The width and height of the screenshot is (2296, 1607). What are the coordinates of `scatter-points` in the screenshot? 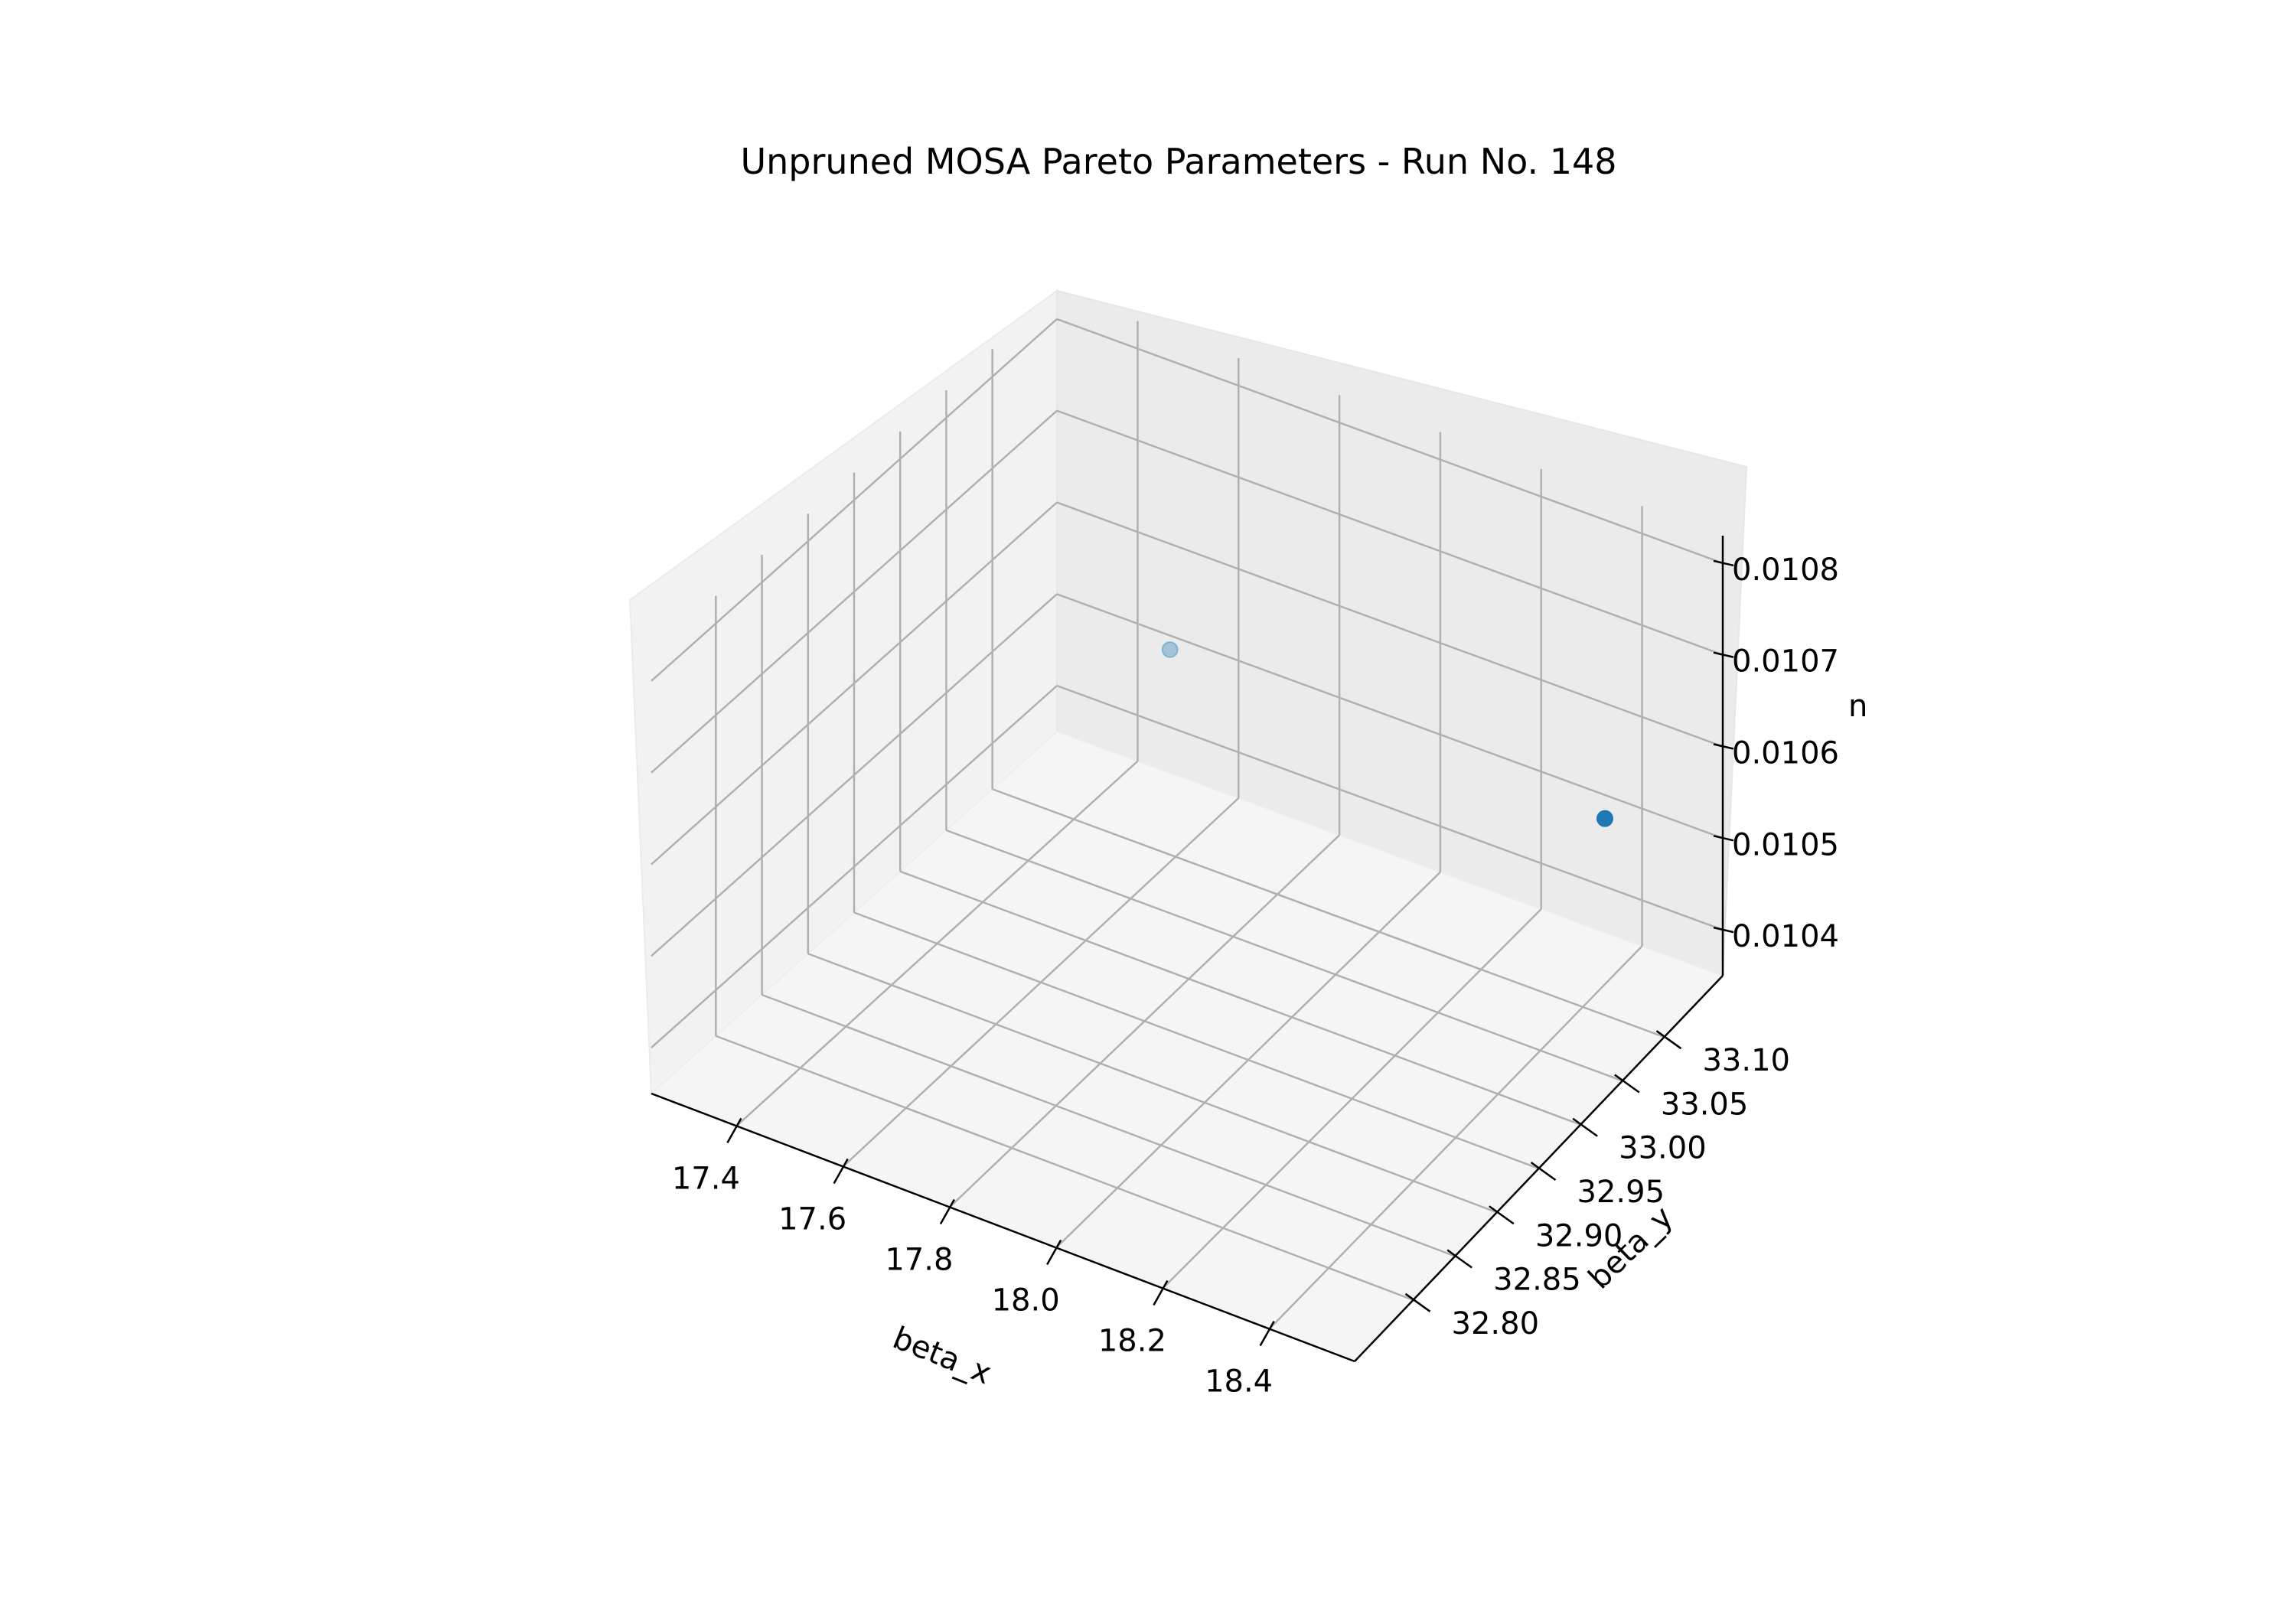 It's located at (1387, 734).